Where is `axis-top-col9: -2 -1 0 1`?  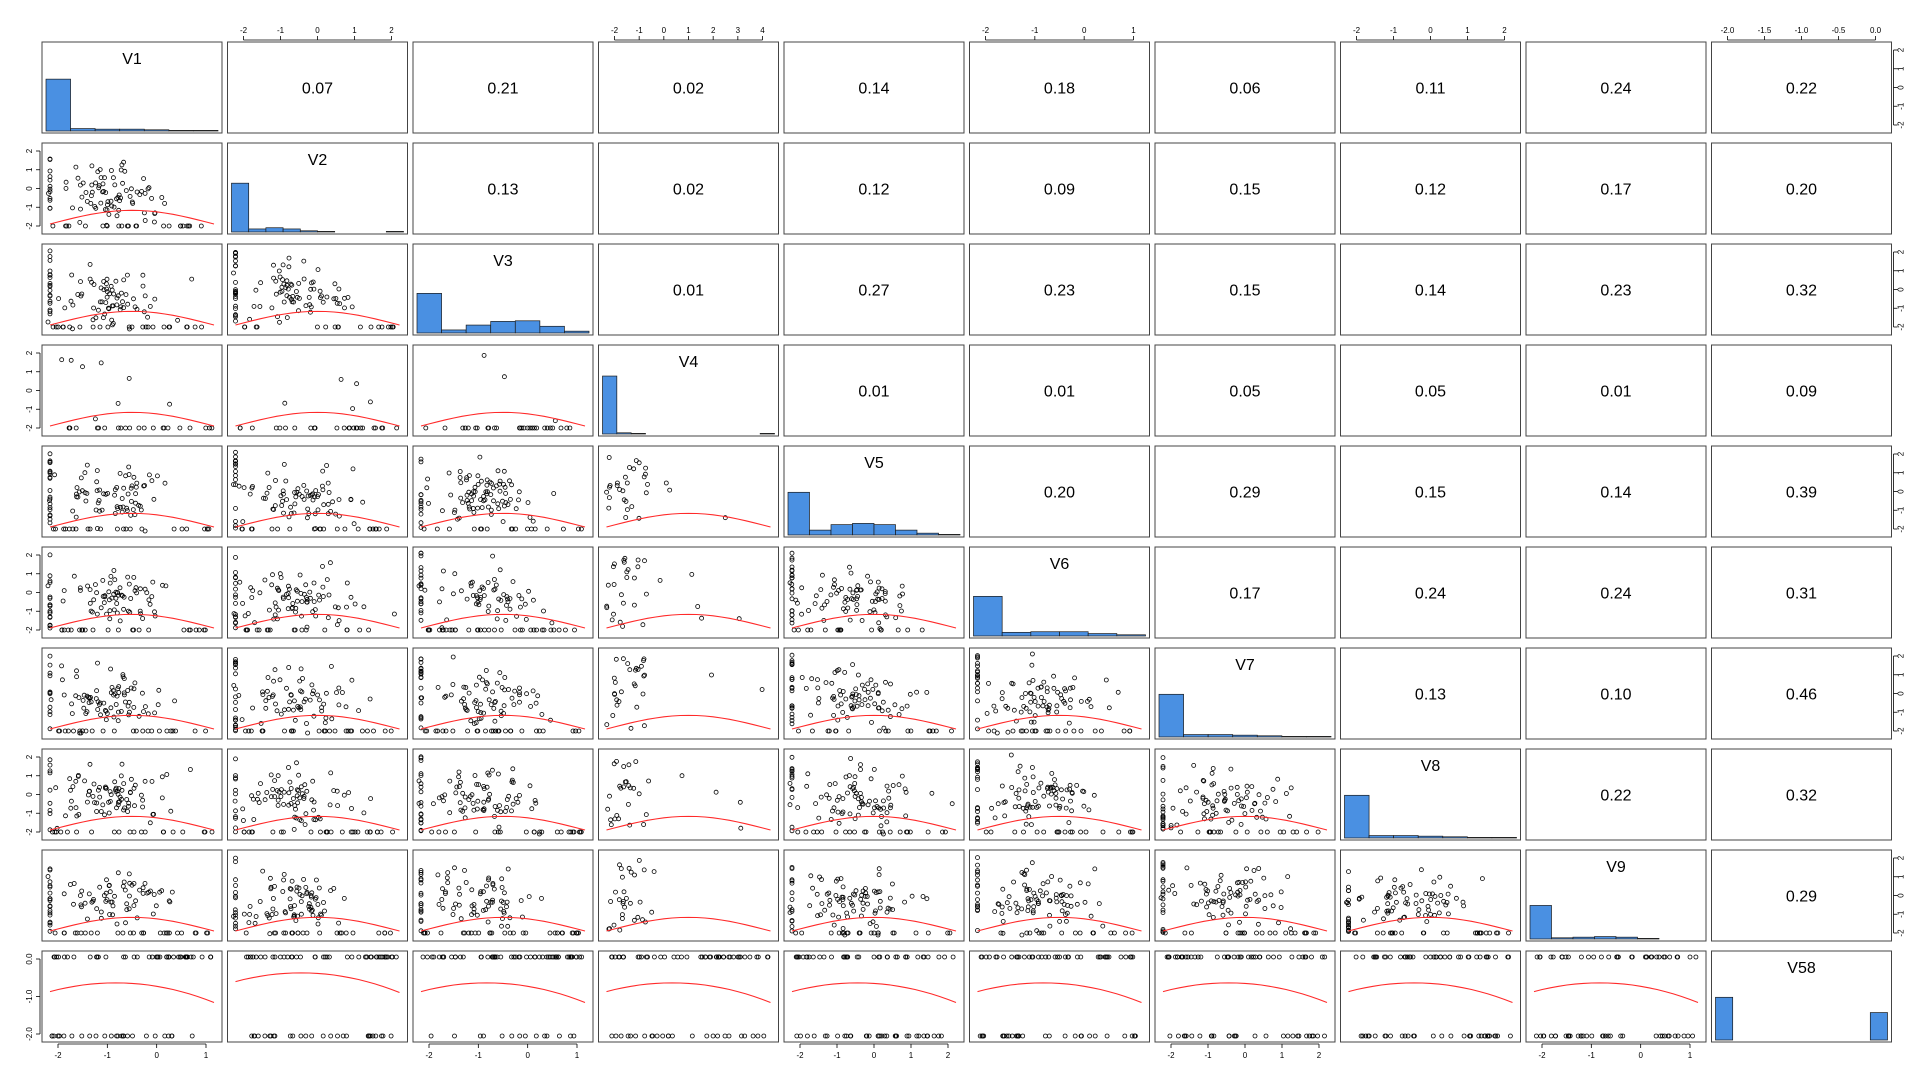
axis-top-col9: -2 -1 0 1 is located at coordinates (1615, 1051).